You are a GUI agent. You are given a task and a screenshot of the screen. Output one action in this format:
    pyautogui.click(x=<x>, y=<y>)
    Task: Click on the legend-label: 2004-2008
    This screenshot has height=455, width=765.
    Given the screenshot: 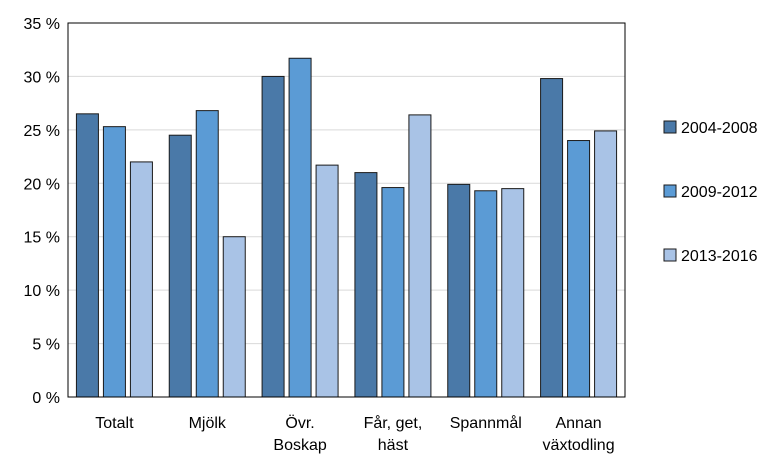 What is the action you would take?
    pyautogui.click(x=719, y=128)
    